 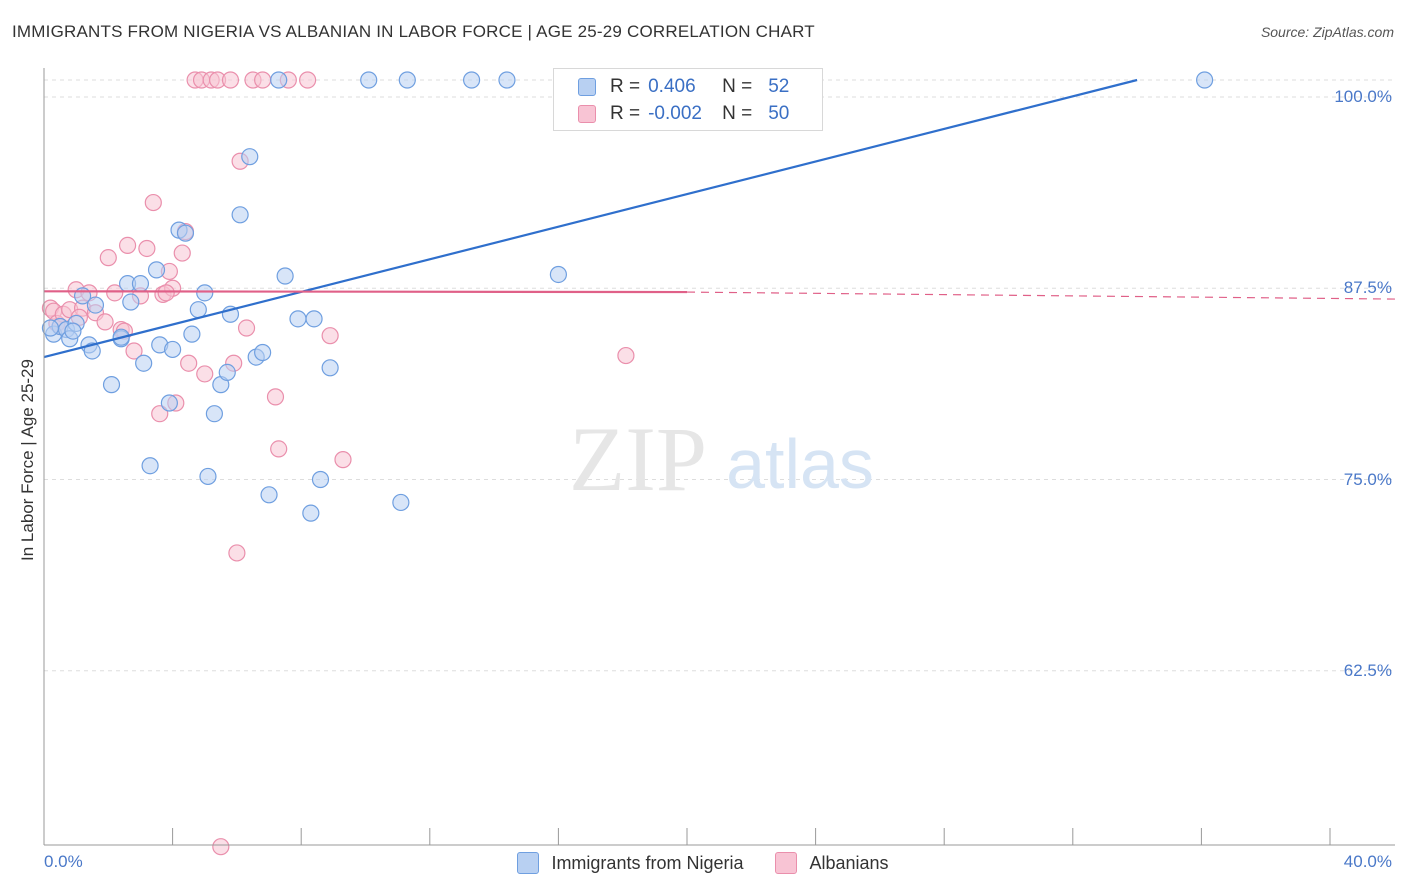 What do you see at coordinates (688, 99) in the screenshot?
I see `correlation-legend: R = 0.406 N = 52 R = -0.002 N = 50` at bounding box center [688, 99].